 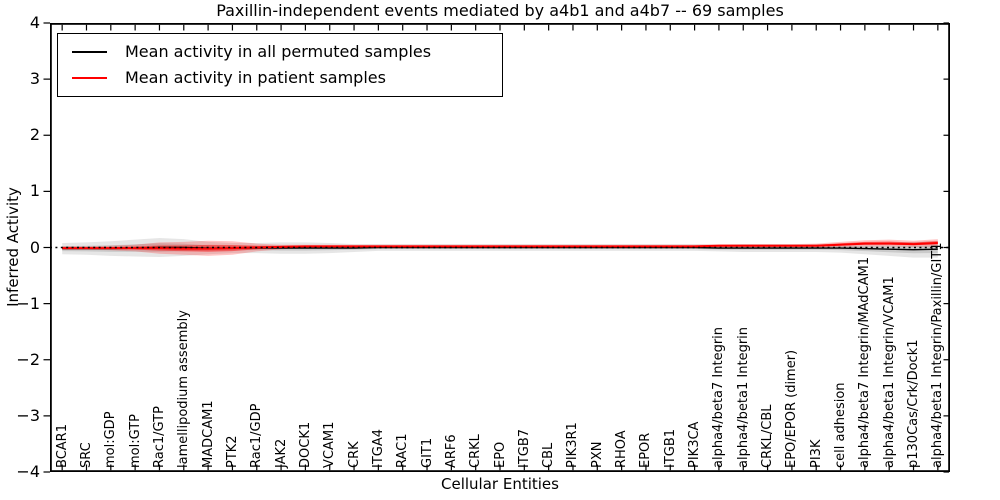 I want to click on x-tick-label: CRK, so click(x=354, y=454).